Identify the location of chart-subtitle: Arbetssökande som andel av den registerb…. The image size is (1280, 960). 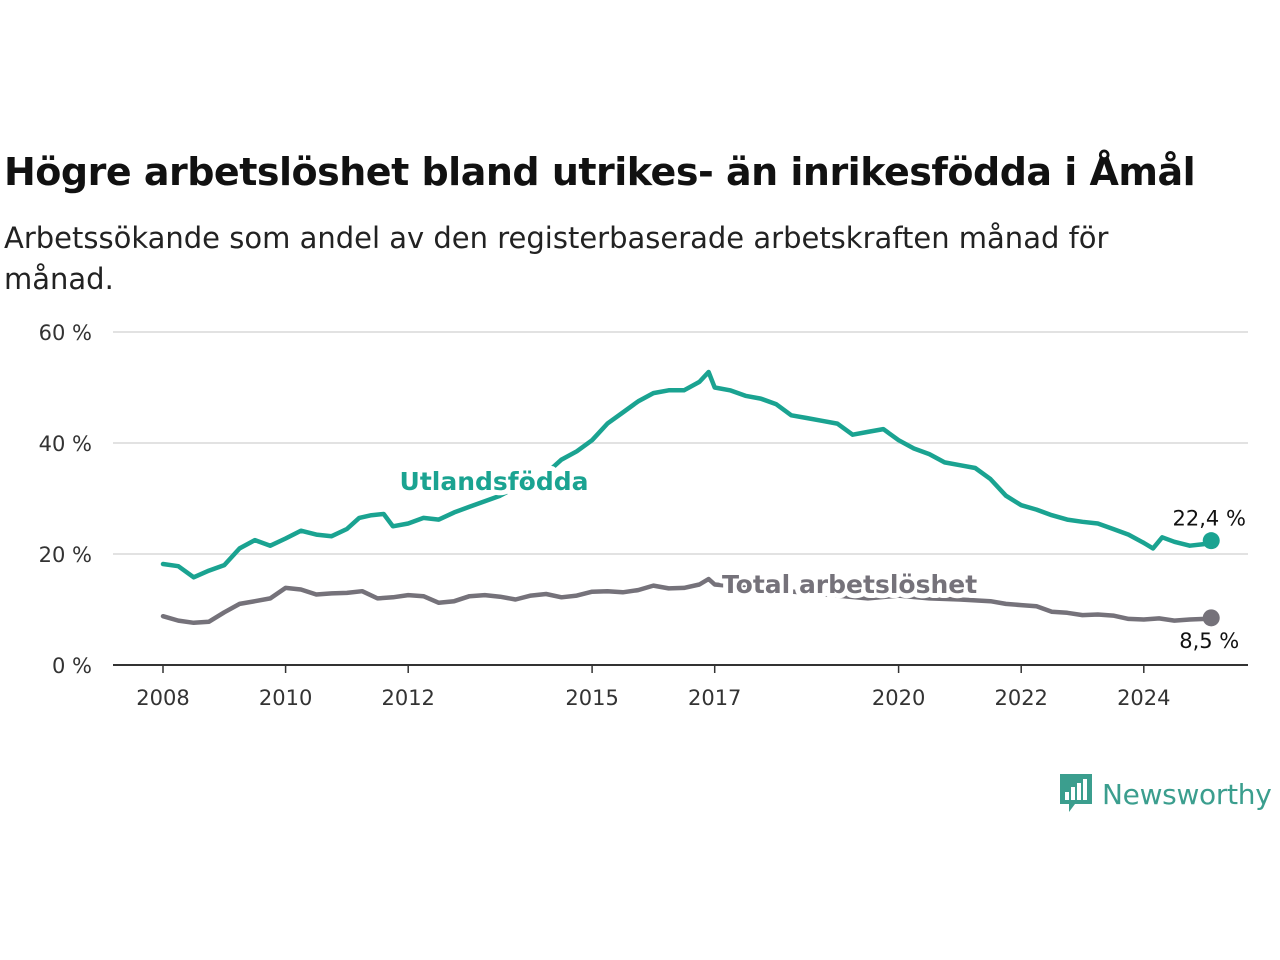
(556, 258).